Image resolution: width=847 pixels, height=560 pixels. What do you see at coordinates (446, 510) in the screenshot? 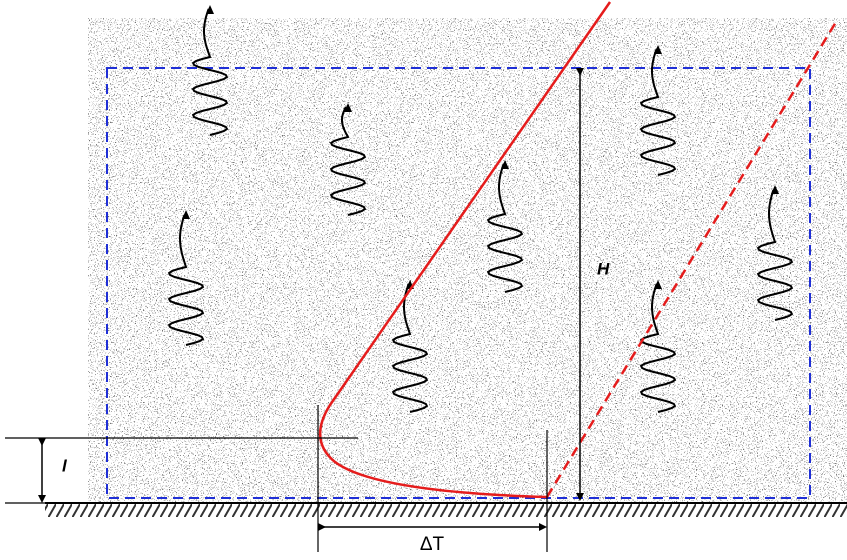
I see `ground-hatch` at bounding box center [446, 510].